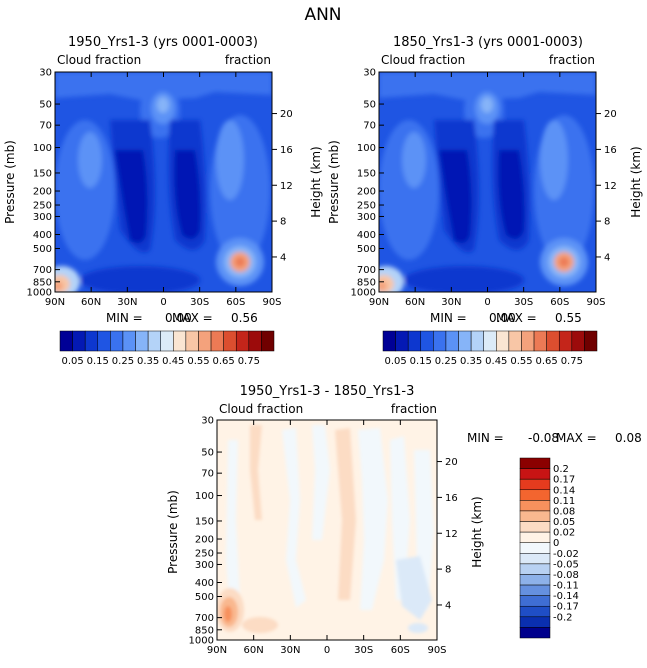  I want to click on y-tick-label: 70, so click(369, 126).